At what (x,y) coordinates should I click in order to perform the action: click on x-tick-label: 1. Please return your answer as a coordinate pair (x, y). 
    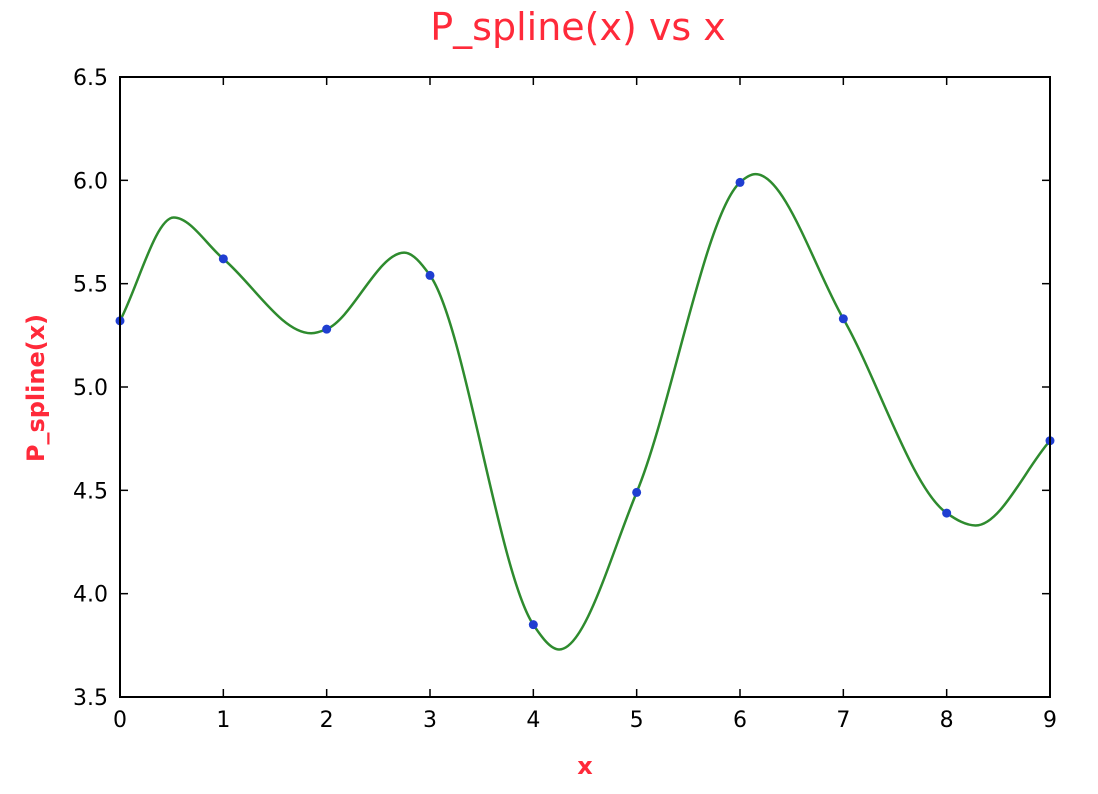
    Looking at the image, I should click on (223, 720).